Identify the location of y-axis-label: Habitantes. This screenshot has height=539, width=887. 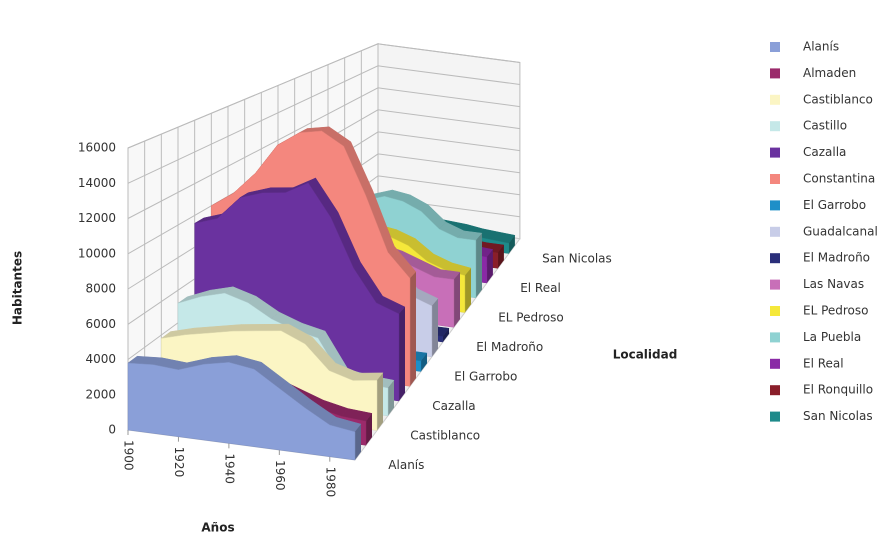
(18, 288).